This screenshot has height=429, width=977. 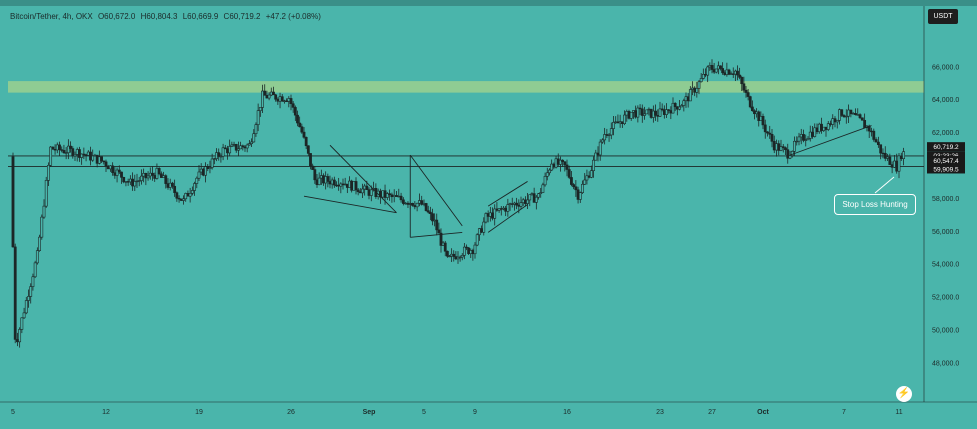 I want to click on symbol-label: Bitcoin/Tether, 4h, OKX, so click(x=51, y=16).